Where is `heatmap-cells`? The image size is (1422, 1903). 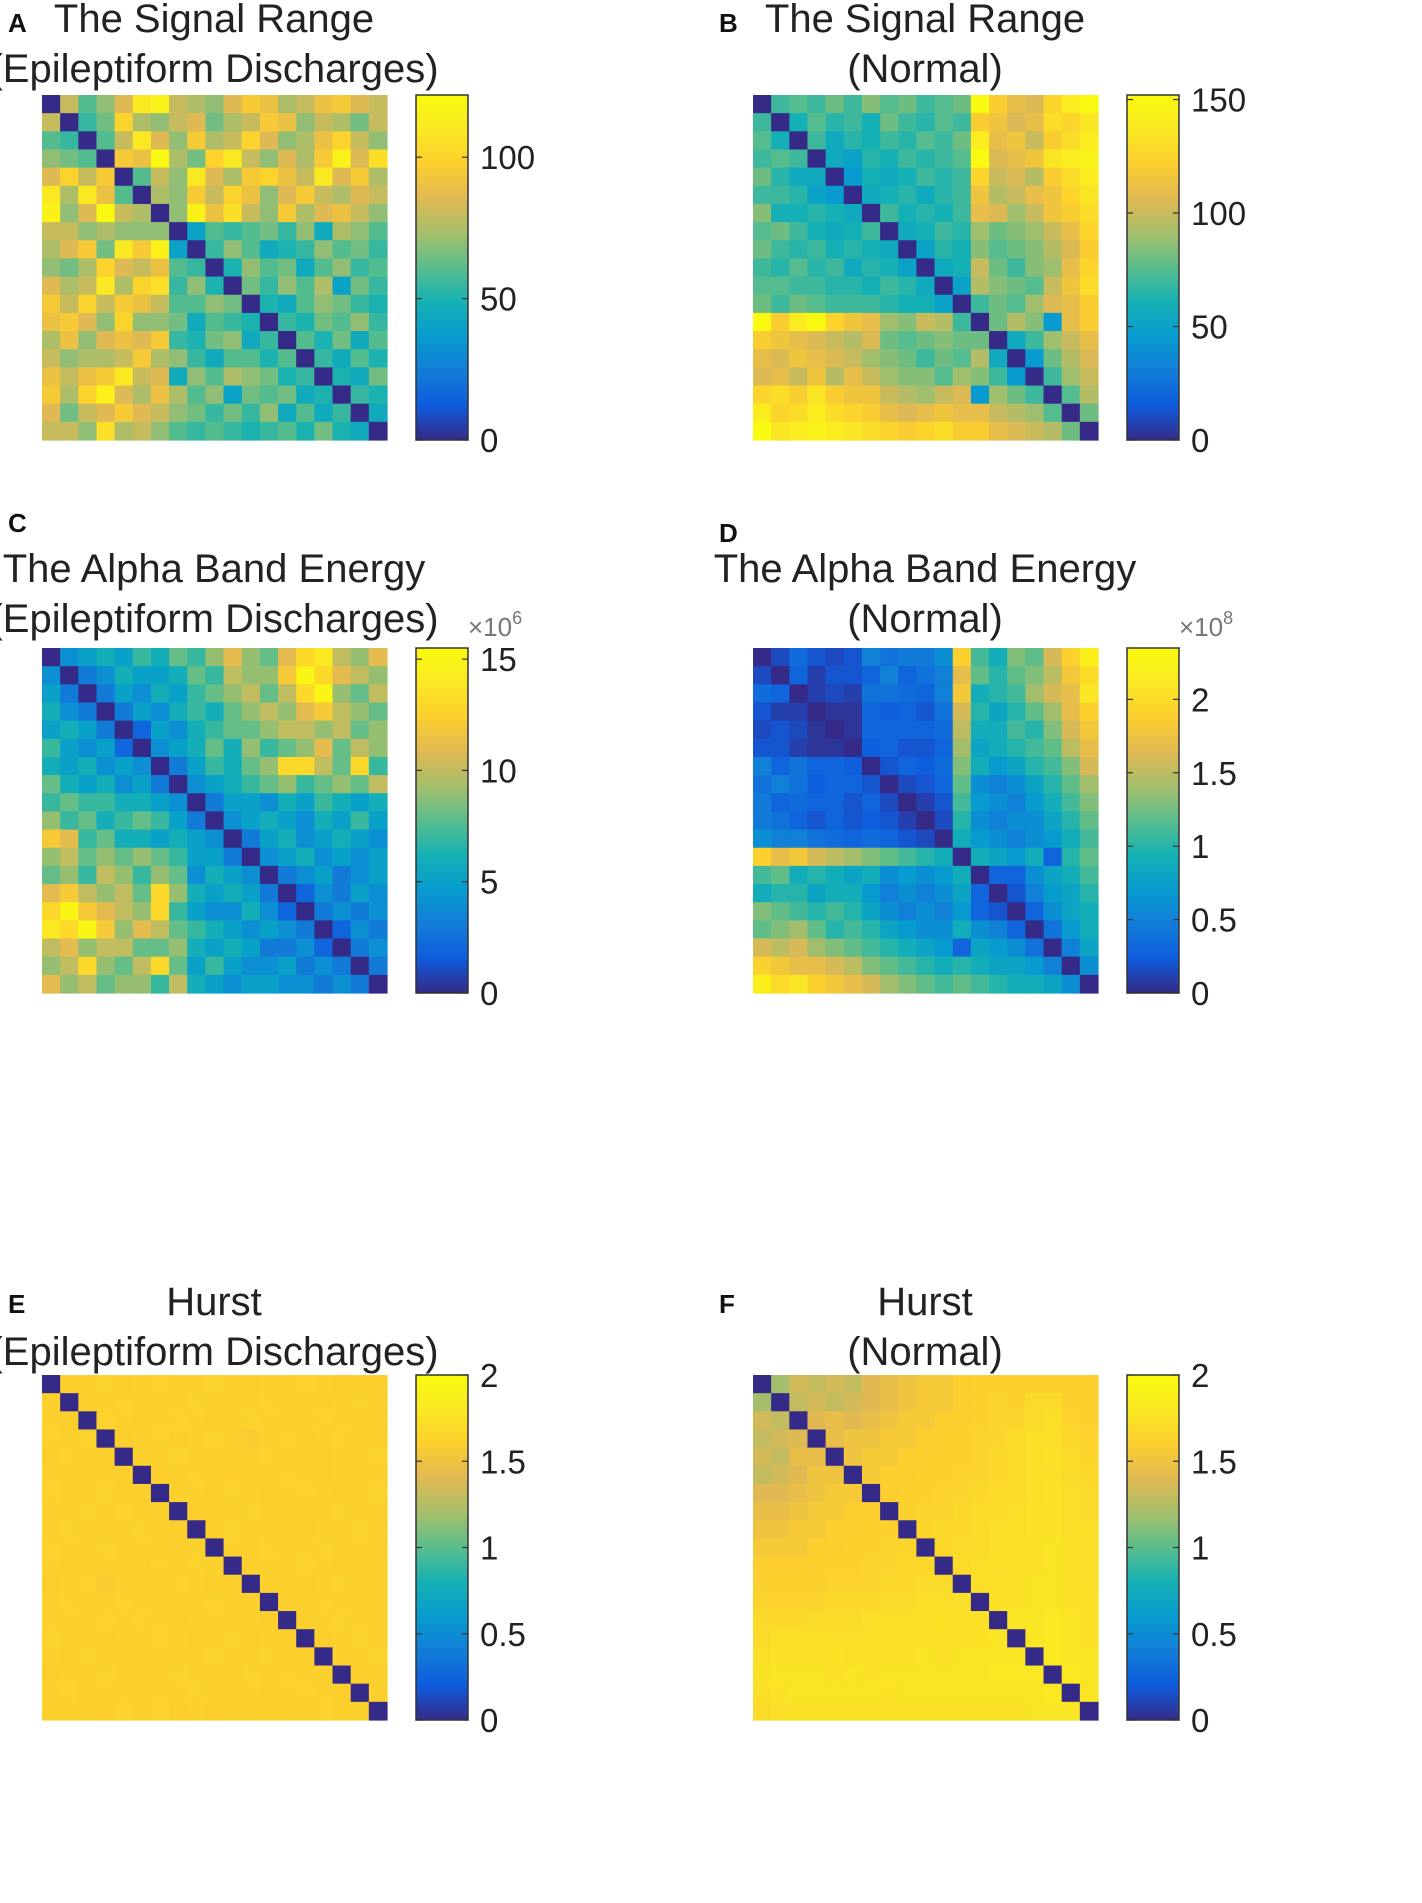
heatmap-cells is located at coordinates (215, 1548).